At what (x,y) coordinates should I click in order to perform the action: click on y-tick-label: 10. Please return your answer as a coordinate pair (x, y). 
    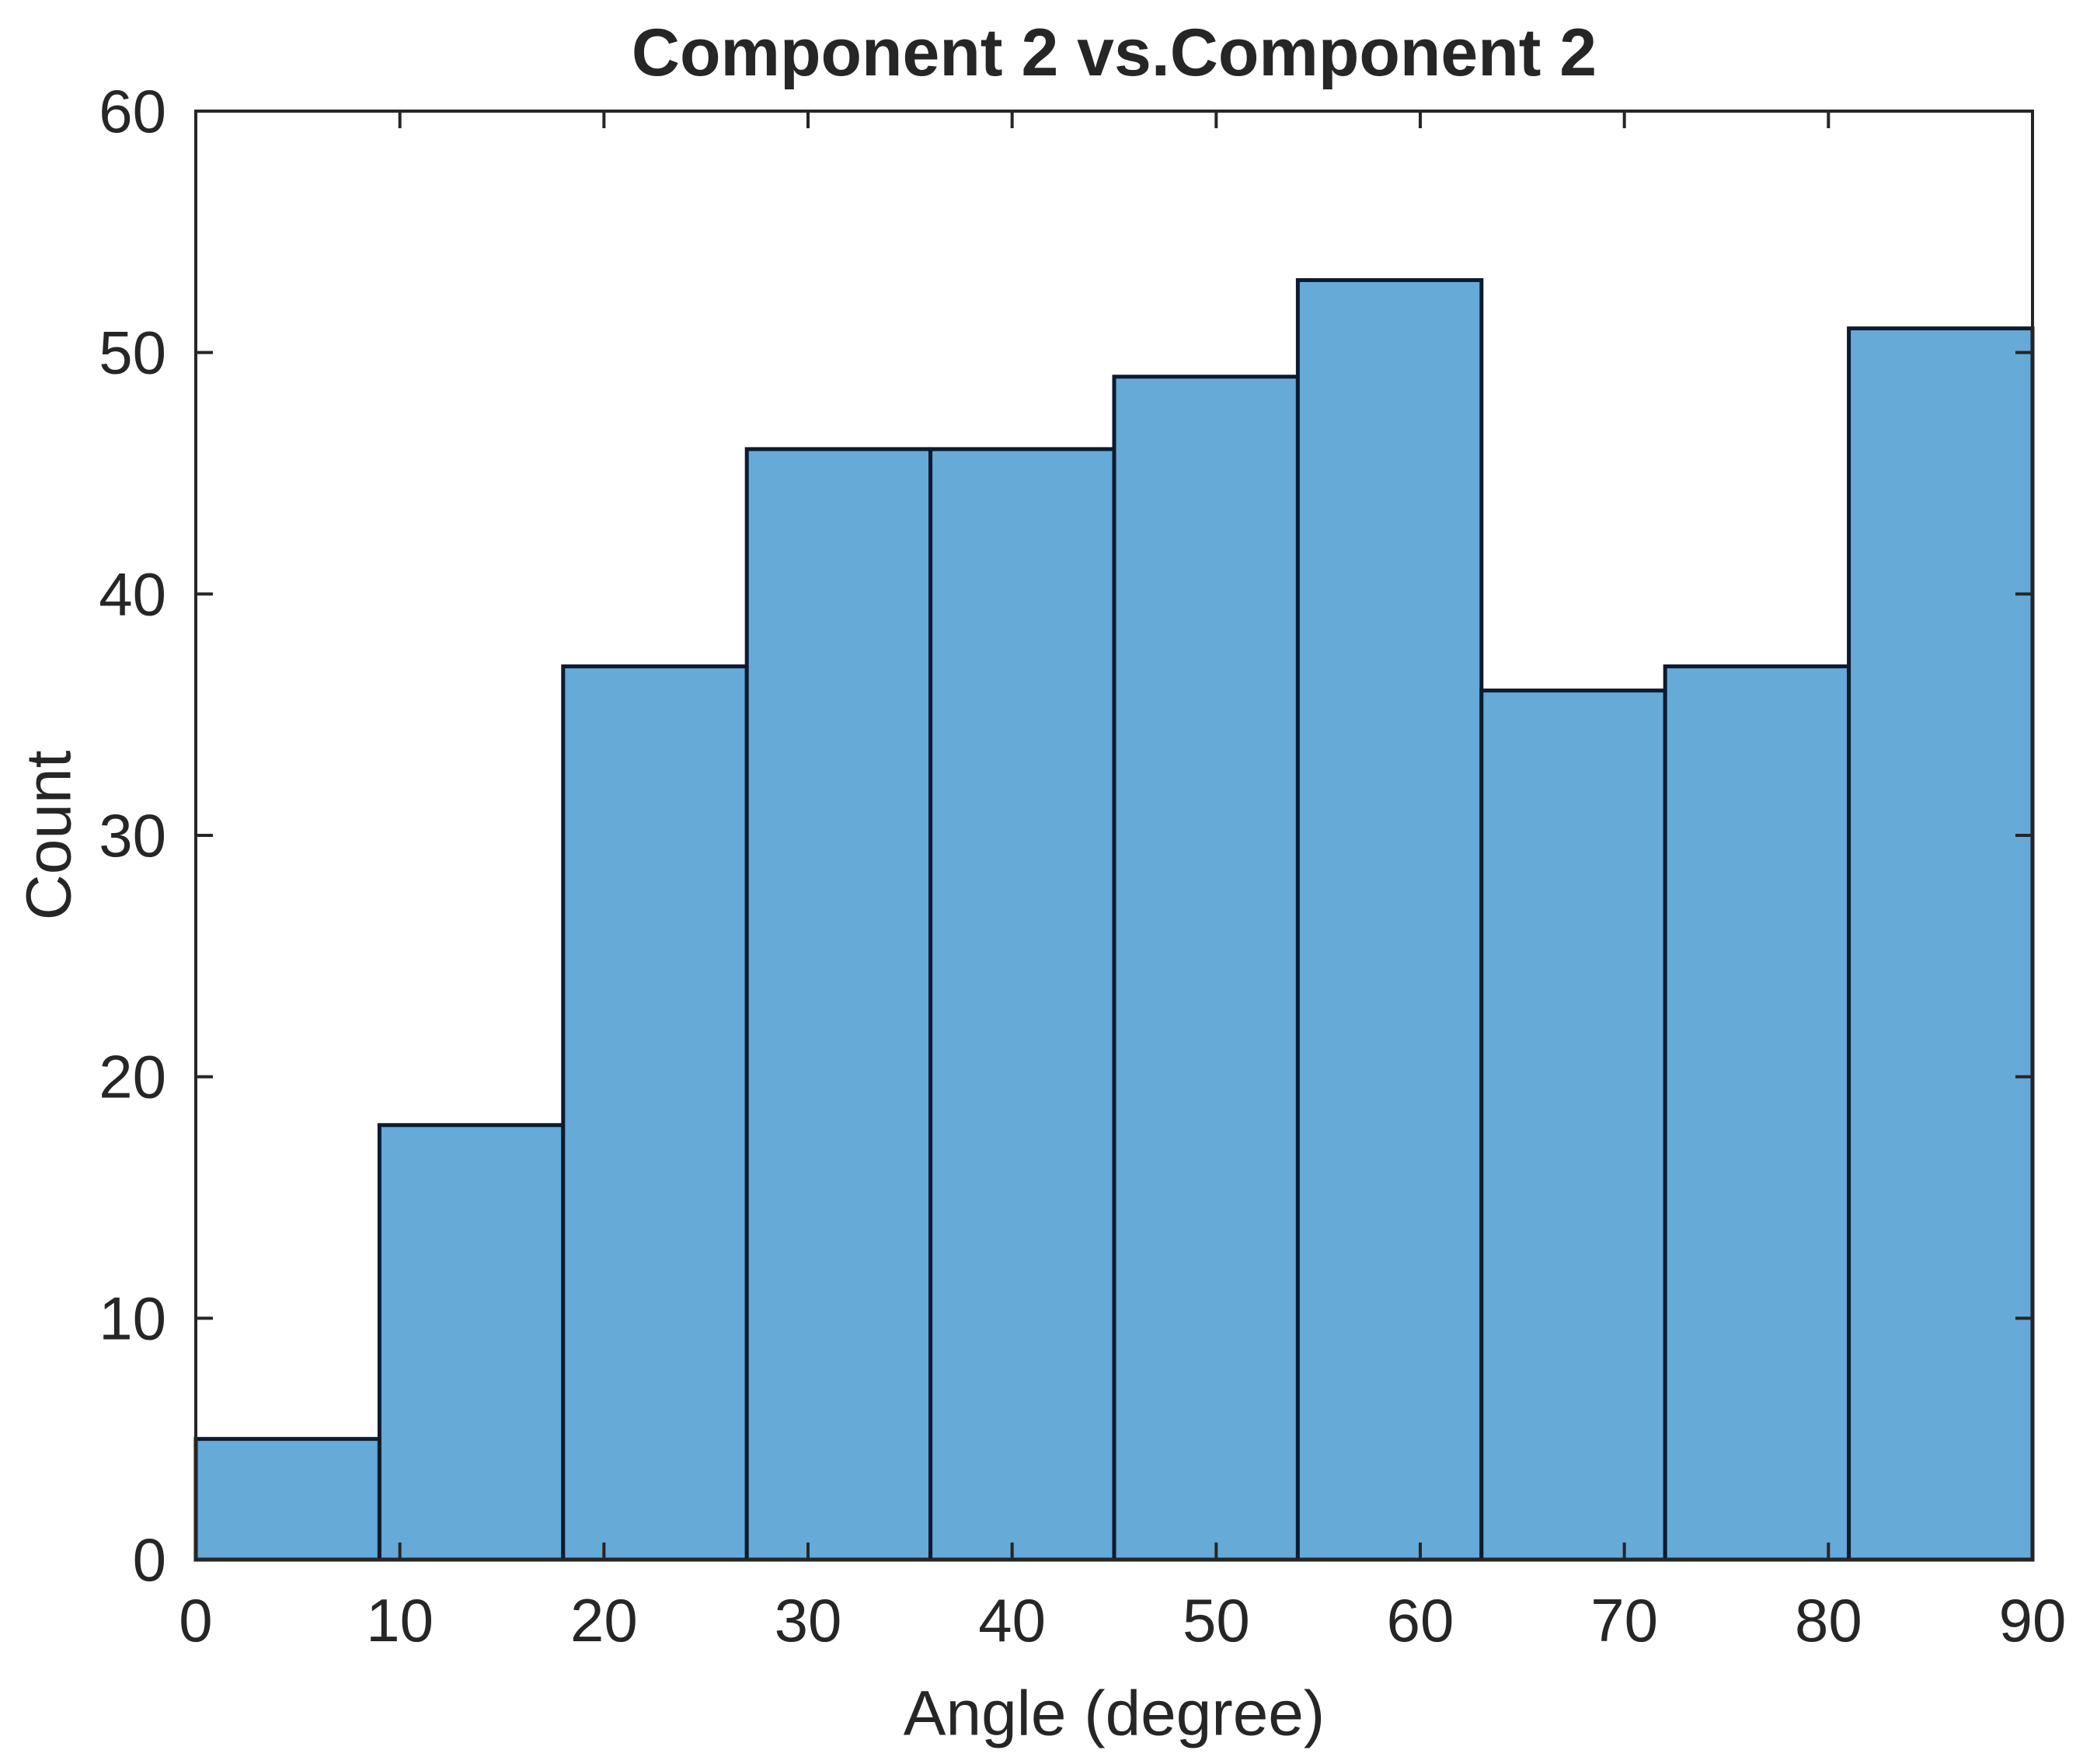
    Looking at the image, I should click on (132, 1318).